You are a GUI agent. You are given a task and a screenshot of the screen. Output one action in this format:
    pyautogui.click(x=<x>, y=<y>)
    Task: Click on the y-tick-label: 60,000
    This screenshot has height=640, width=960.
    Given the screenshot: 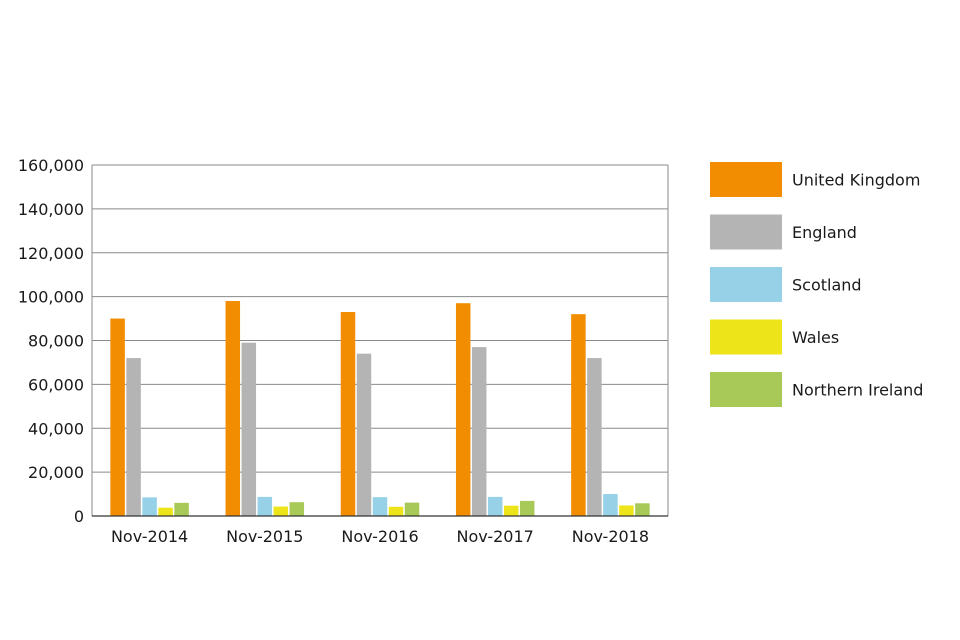 What is the action you would take?
    pyautogui.click(x=56, y=384)
    